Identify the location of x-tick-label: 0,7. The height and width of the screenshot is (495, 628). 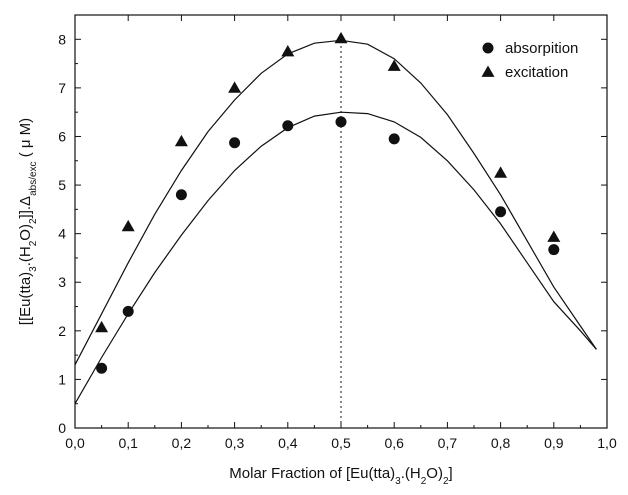
(448, 443).